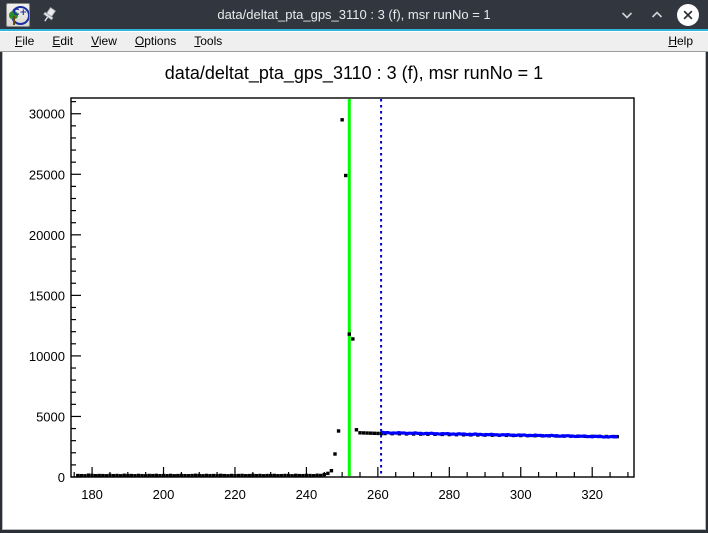 The height and width of the screenshot is (533, 708). Describe the element at coordinates (47, 114) in the screenshot. I see `y-axis-tick-label: 30000` at that location.